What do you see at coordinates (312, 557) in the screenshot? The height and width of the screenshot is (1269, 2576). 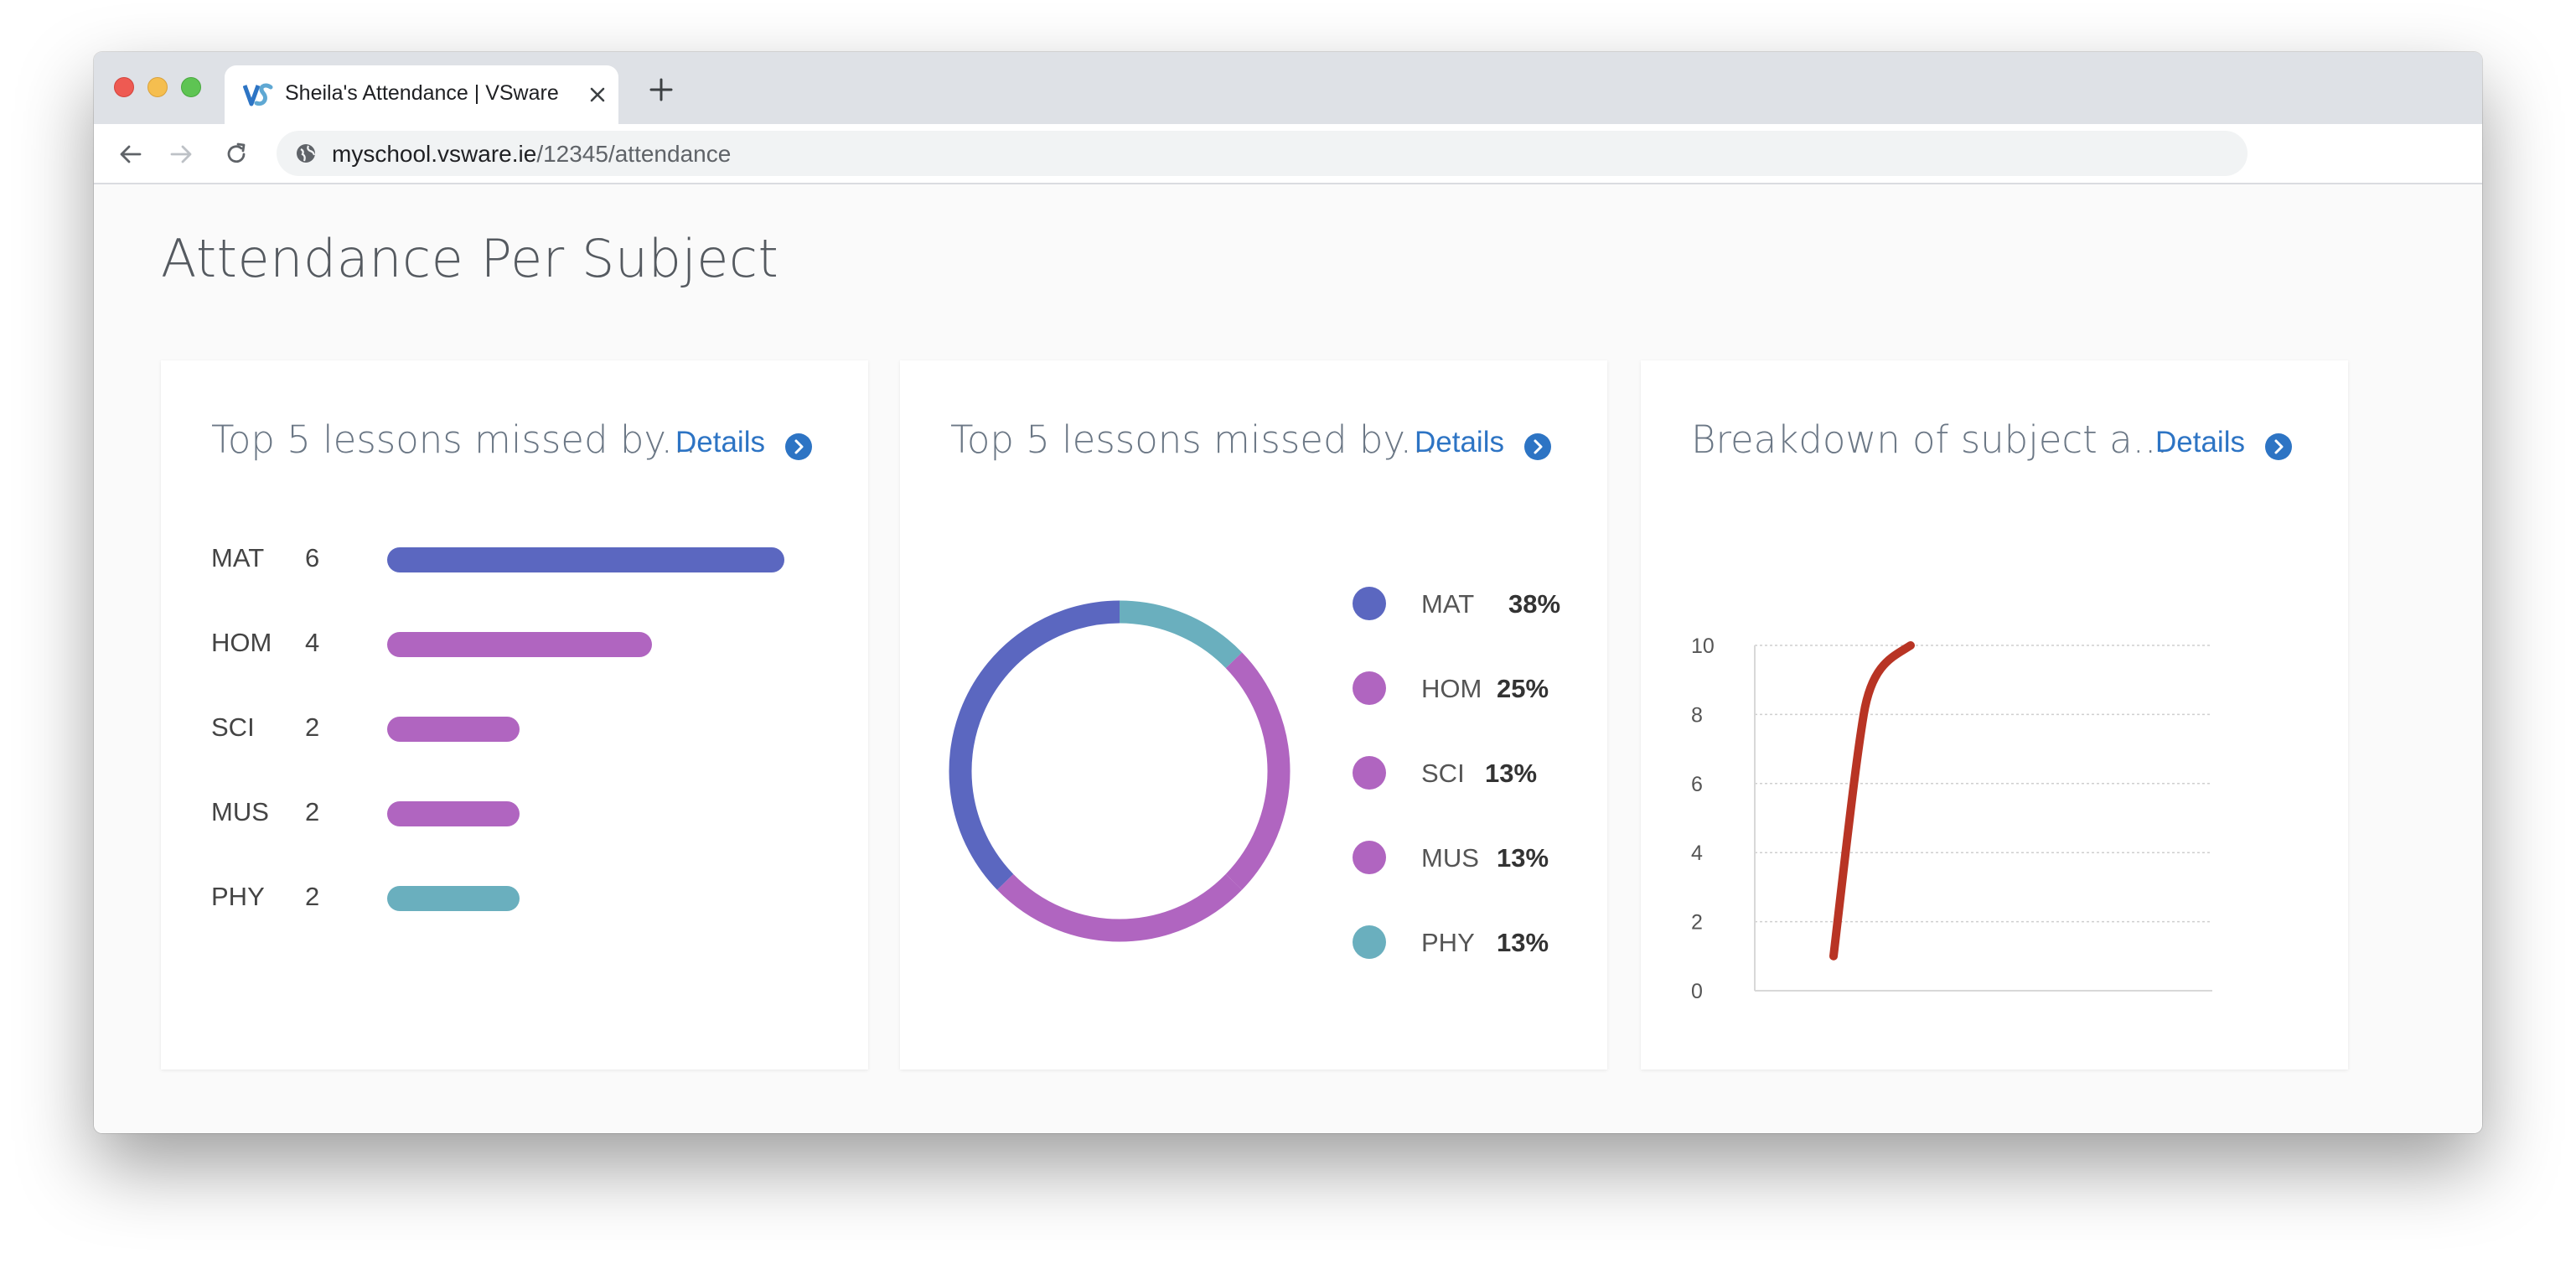 I see `bar-value-label: 6` at bounding box center [312, 557].